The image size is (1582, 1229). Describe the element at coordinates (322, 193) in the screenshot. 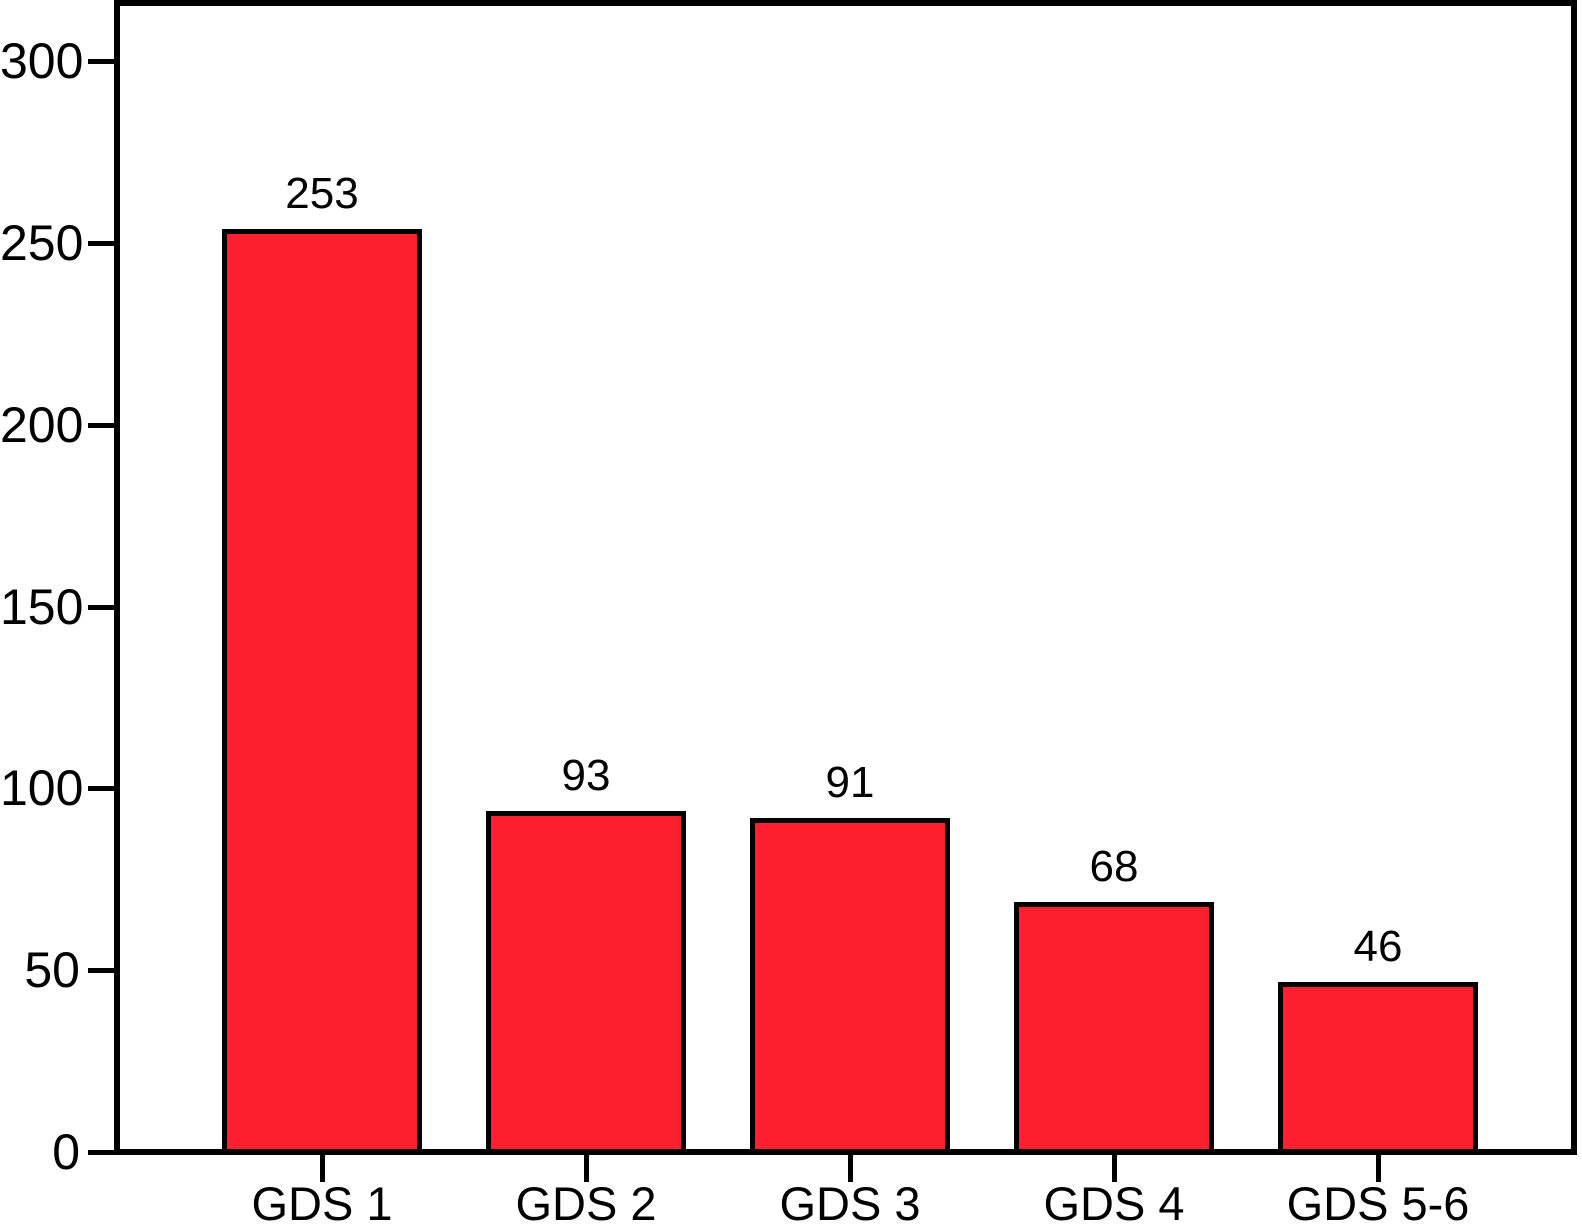

I see `bar-value-label: 253` at that location.